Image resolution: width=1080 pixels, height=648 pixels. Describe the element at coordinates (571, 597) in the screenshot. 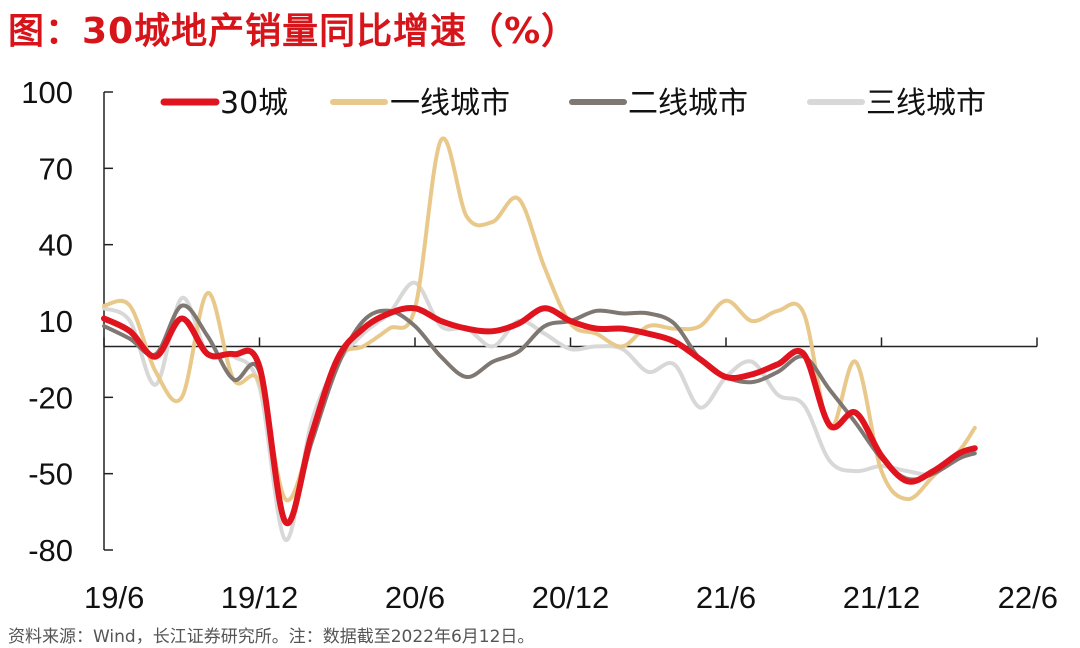

I see `x-tick-label: 20/12` at that location.